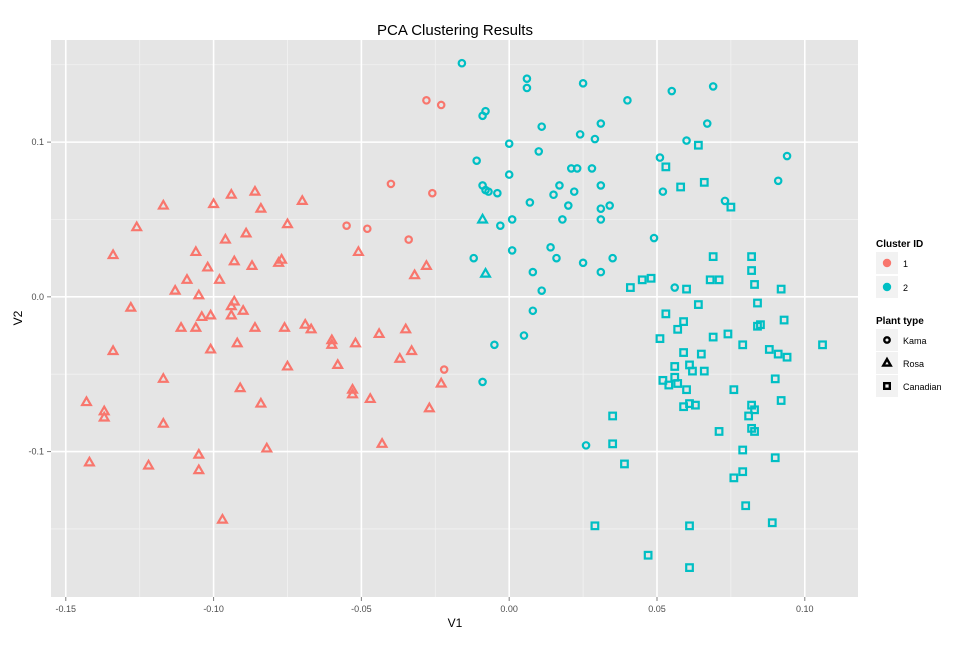 This screenshot has height=645, width=979. I want to click on x-tick-label: 0.00, so click(509, 609).